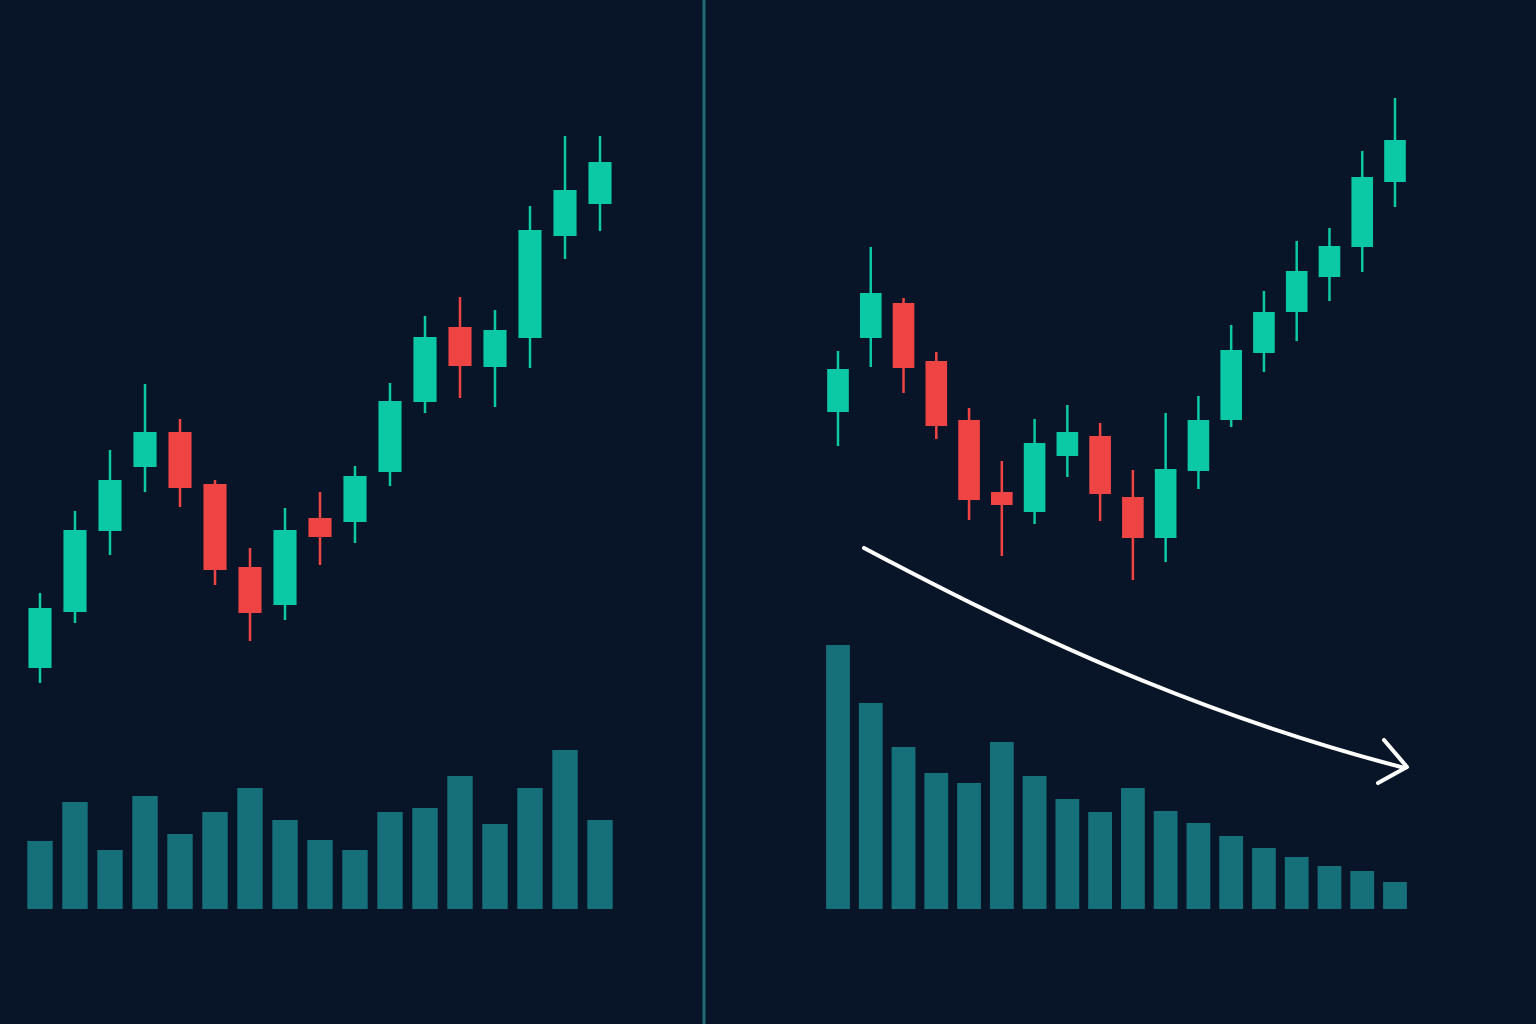 The image size is (1536, 1024). I want to click on trend-arrow, so click(1134, 658).